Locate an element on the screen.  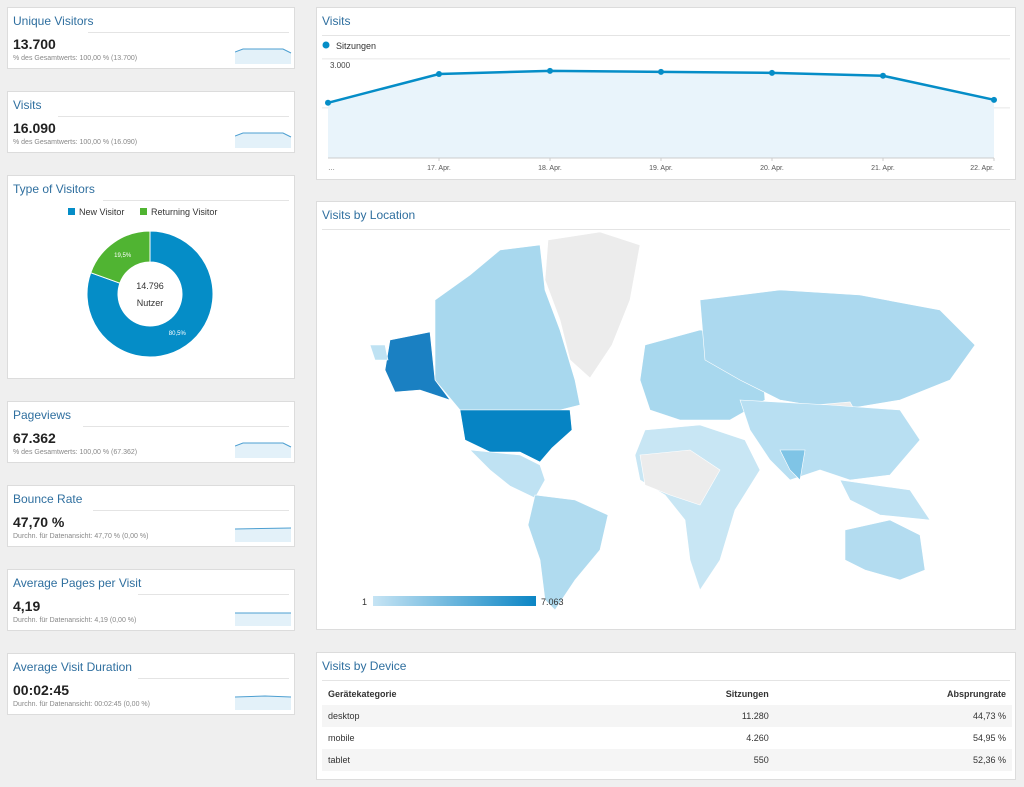
slice-label: 19,5% is located at coordinates (123, 256).